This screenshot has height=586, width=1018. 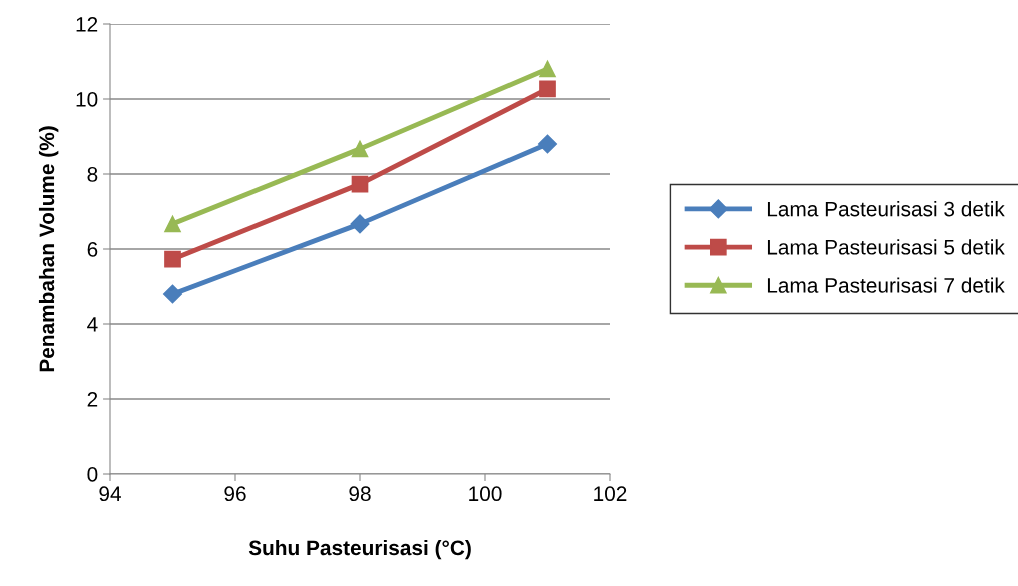 What do you see at coordinates (48, 249) in the screenshot?
I see `y-axis-title: Penambahan Volume (%)` at bounding box center [48, 249].